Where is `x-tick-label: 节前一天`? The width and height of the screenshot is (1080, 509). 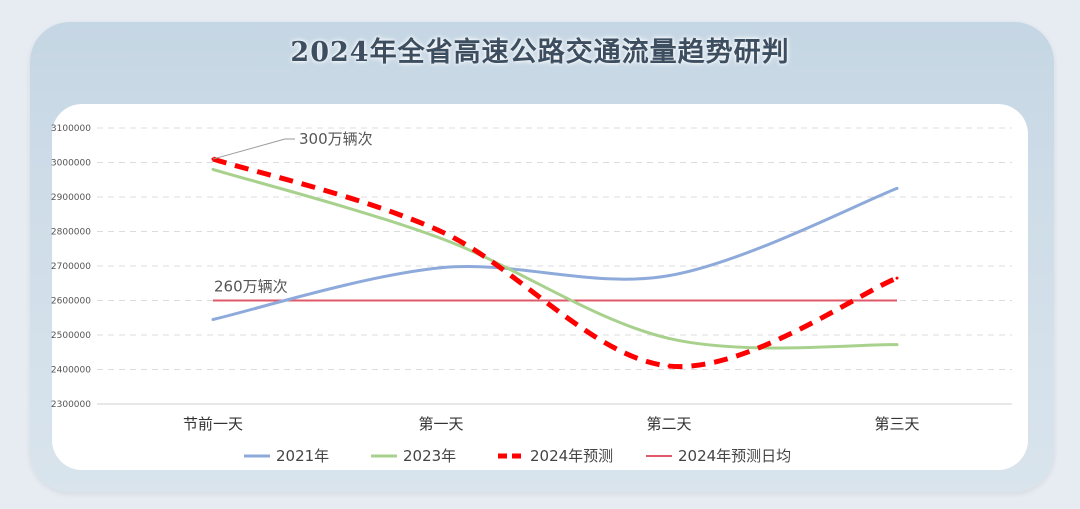 x-tick-label: 节前一天 is located at coordinates (213, 424).